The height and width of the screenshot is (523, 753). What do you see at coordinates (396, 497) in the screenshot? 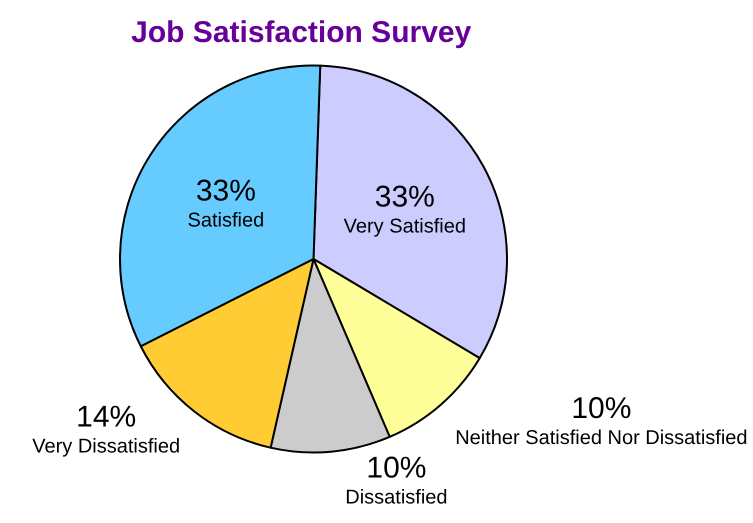
I see `slice-label: Dissatisfied` at bounding box center [396, 497].